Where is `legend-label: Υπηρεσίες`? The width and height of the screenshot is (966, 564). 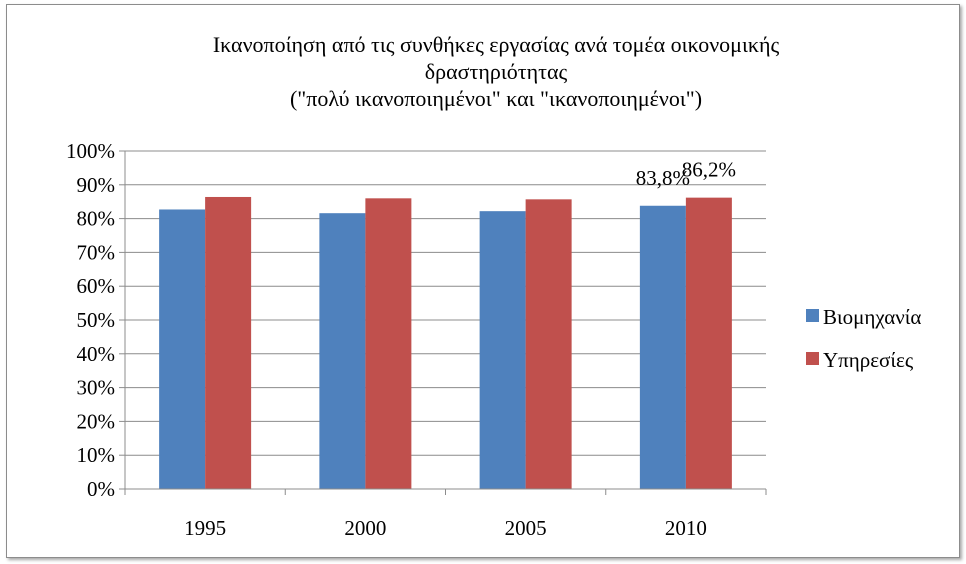
legend-label: Υπηρεσίες is located at coordinates (868, 360).